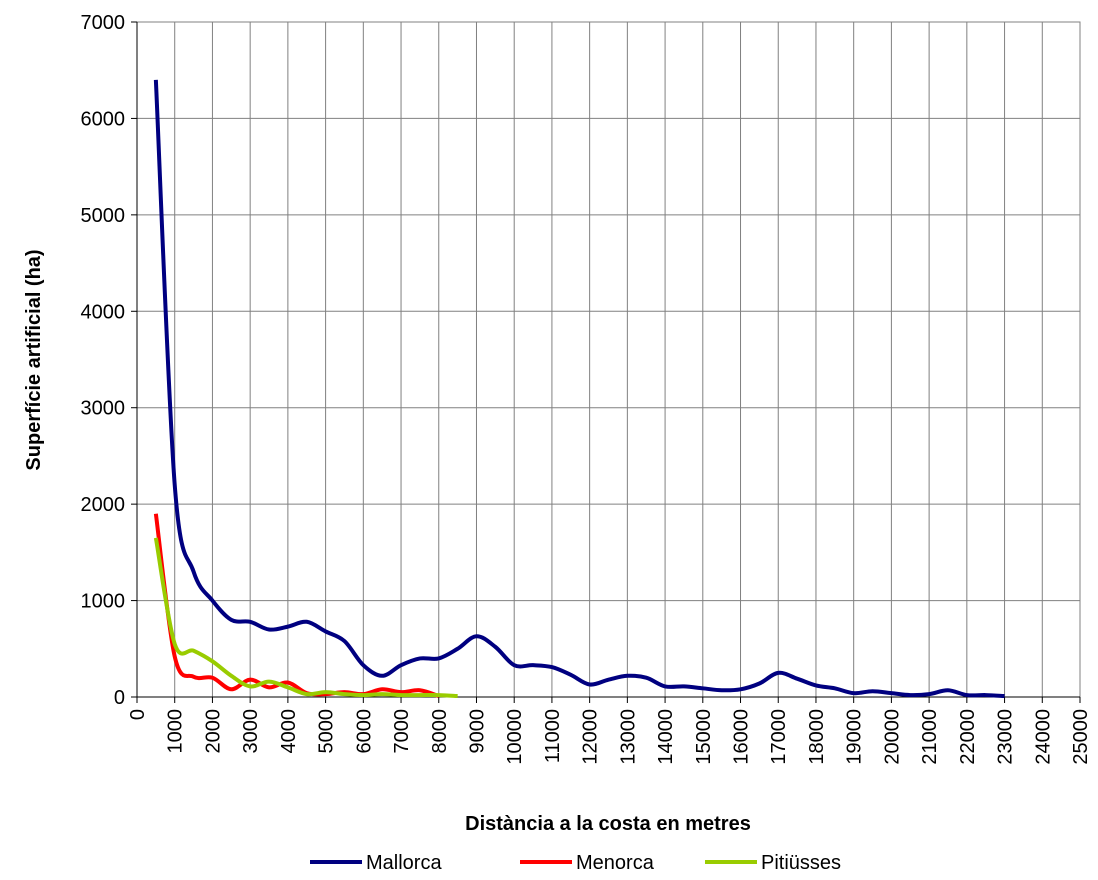  What do you see at coordinates (440, 731) in the screenshot?
I see `x-tick-label: 8000` at bounding box center [440, 731].